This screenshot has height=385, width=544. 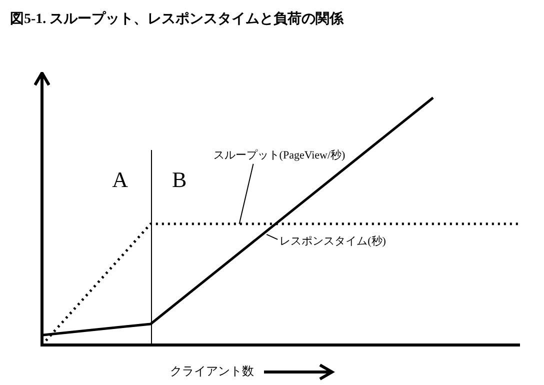 What do you see at coordinates (212, 371) in the screenshot?
I see `x-axis-title: クライアント数` at bounding box center [212, 371].